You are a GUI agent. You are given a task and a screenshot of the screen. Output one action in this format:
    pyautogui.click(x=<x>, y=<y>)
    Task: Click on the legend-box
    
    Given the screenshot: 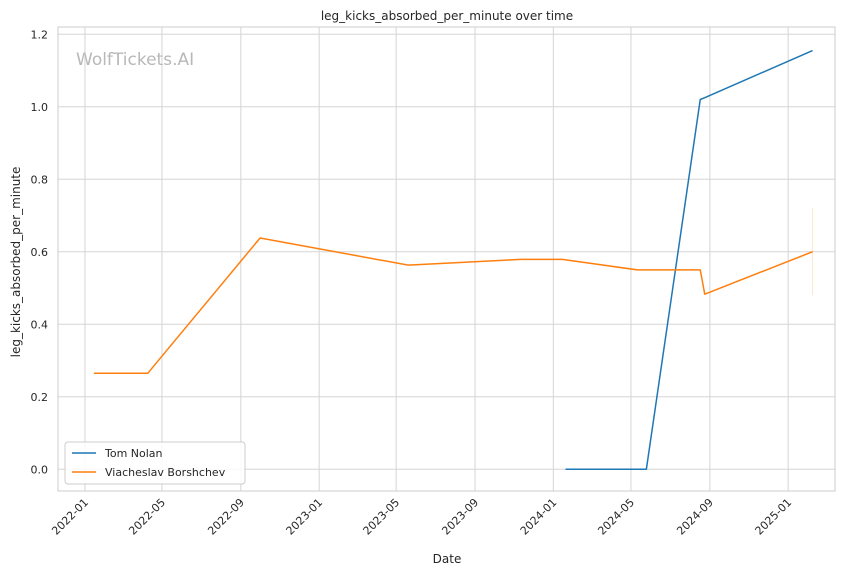 What is the action you would take?
    pyautogui.click(x=155, y=463)
    